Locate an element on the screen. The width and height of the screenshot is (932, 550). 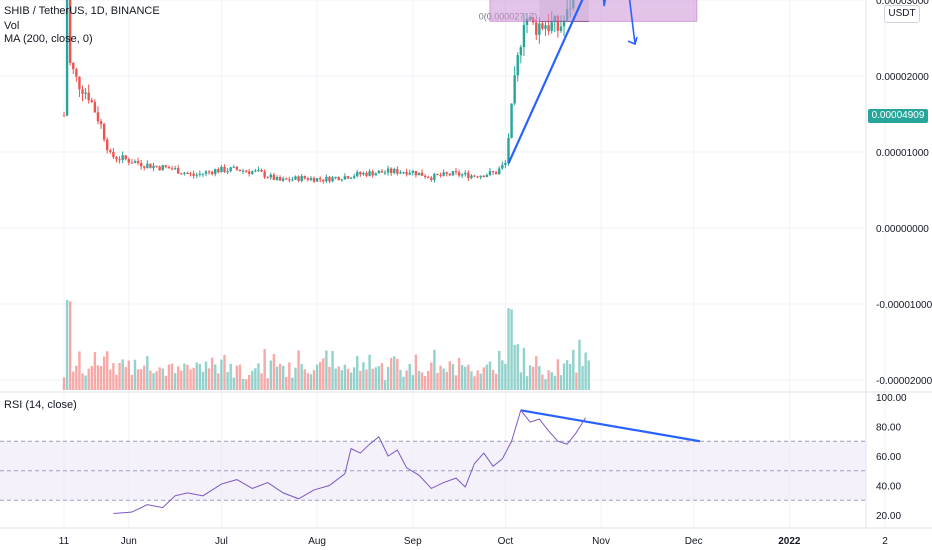
volume-legend: Vol is located at coordinates (12, 26).